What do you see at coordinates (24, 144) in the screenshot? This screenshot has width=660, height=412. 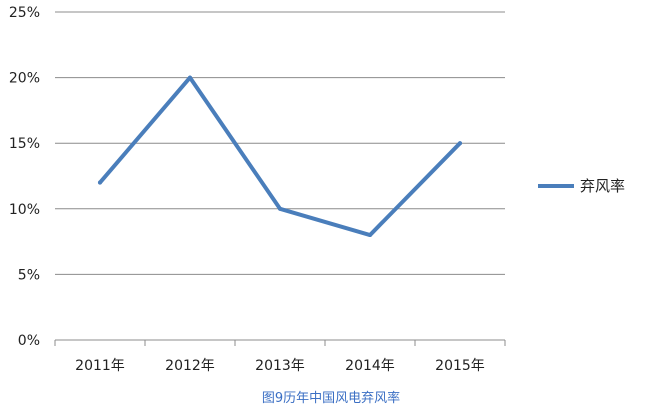 I see `y-tick-label-3: 15%` at bounding box center [24, 144].